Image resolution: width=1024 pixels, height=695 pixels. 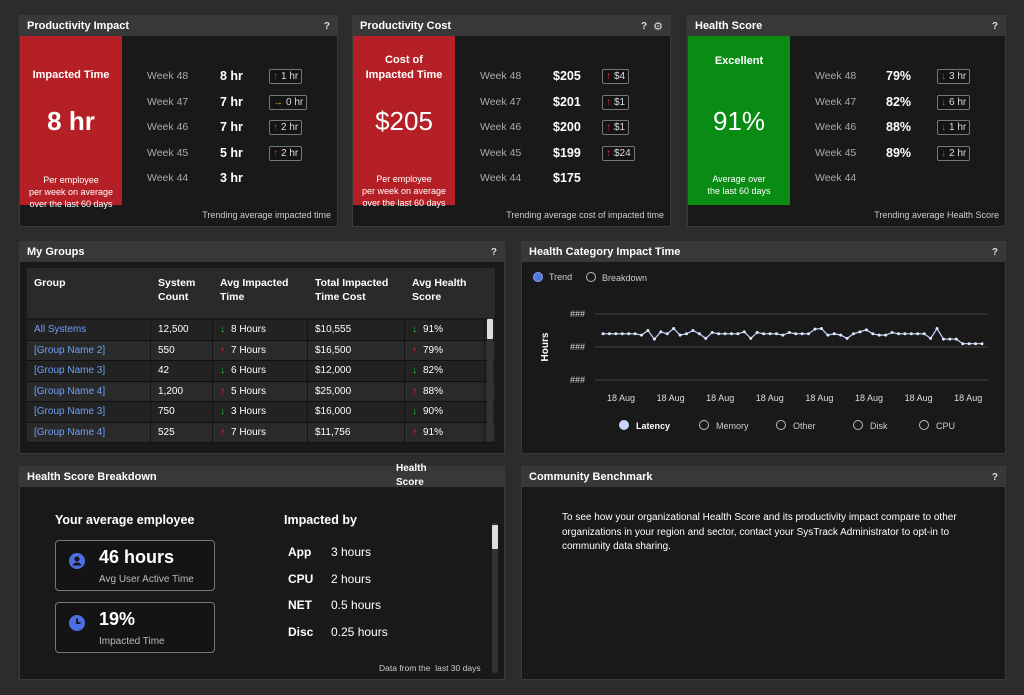 I want to click on legend-label: Other, so click(x=804, y=426).